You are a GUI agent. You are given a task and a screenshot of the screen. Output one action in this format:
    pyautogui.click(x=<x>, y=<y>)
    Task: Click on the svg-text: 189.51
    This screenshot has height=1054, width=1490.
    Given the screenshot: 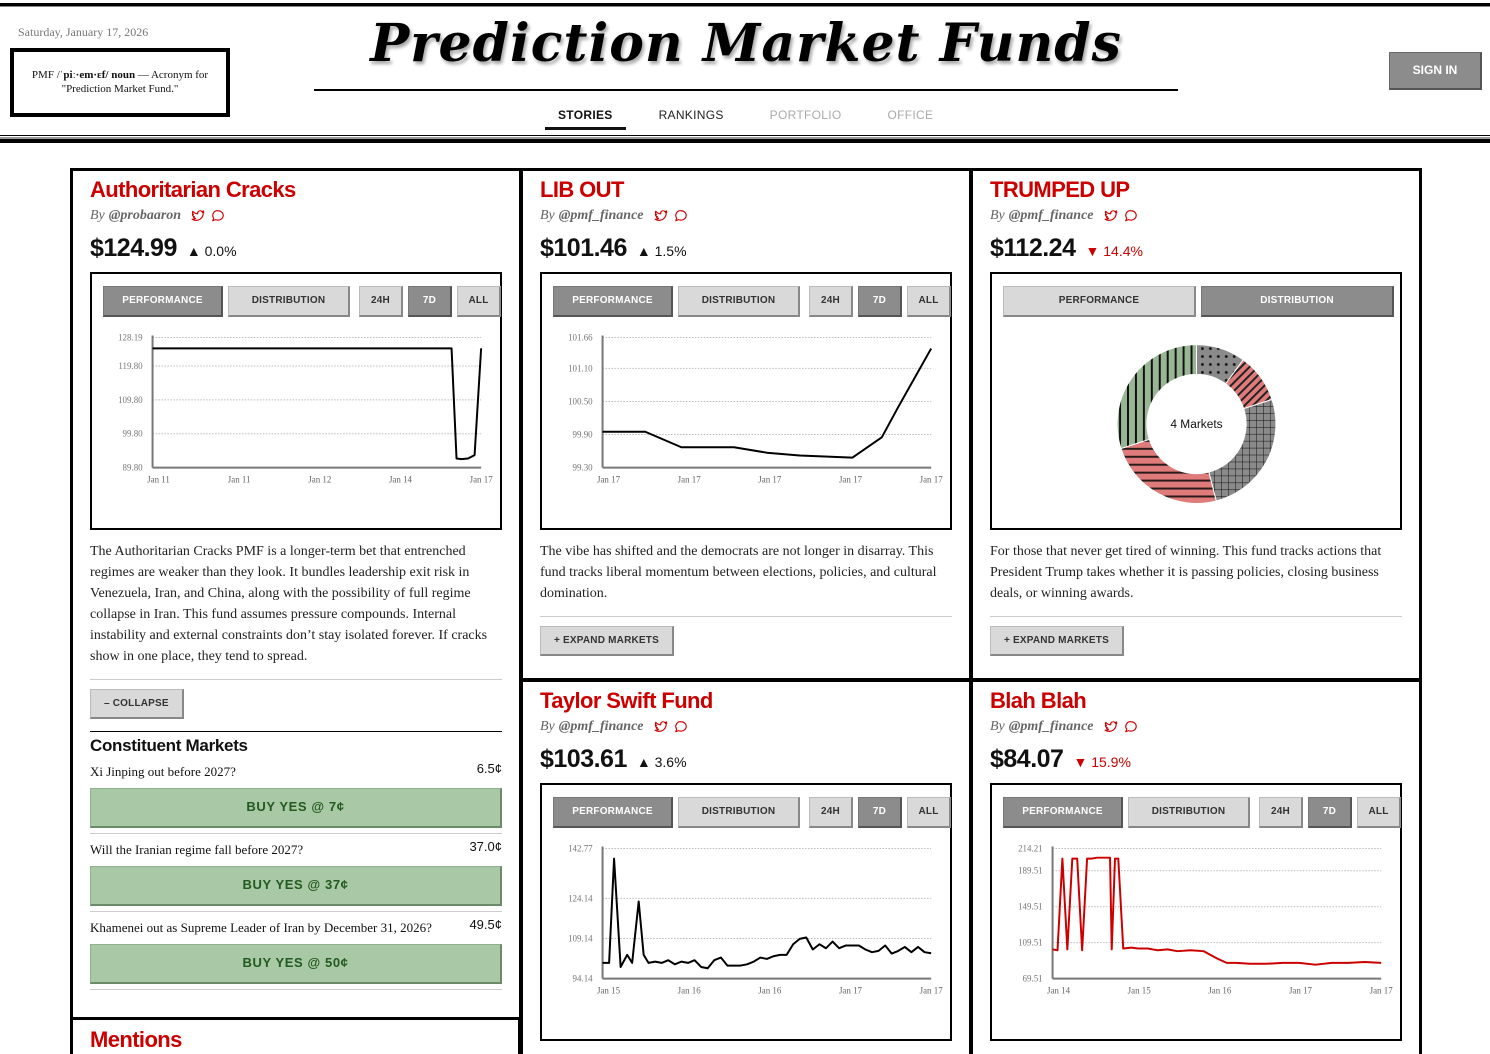 What is the action you would take?
    pyautogui.click(x=1030, y=871)
    